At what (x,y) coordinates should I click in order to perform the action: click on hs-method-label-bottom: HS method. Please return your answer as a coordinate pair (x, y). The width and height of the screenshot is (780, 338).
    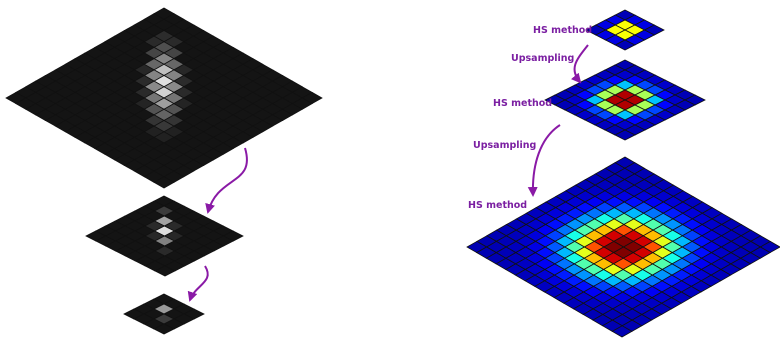
    Looking at the image, I should click on (497, 205).